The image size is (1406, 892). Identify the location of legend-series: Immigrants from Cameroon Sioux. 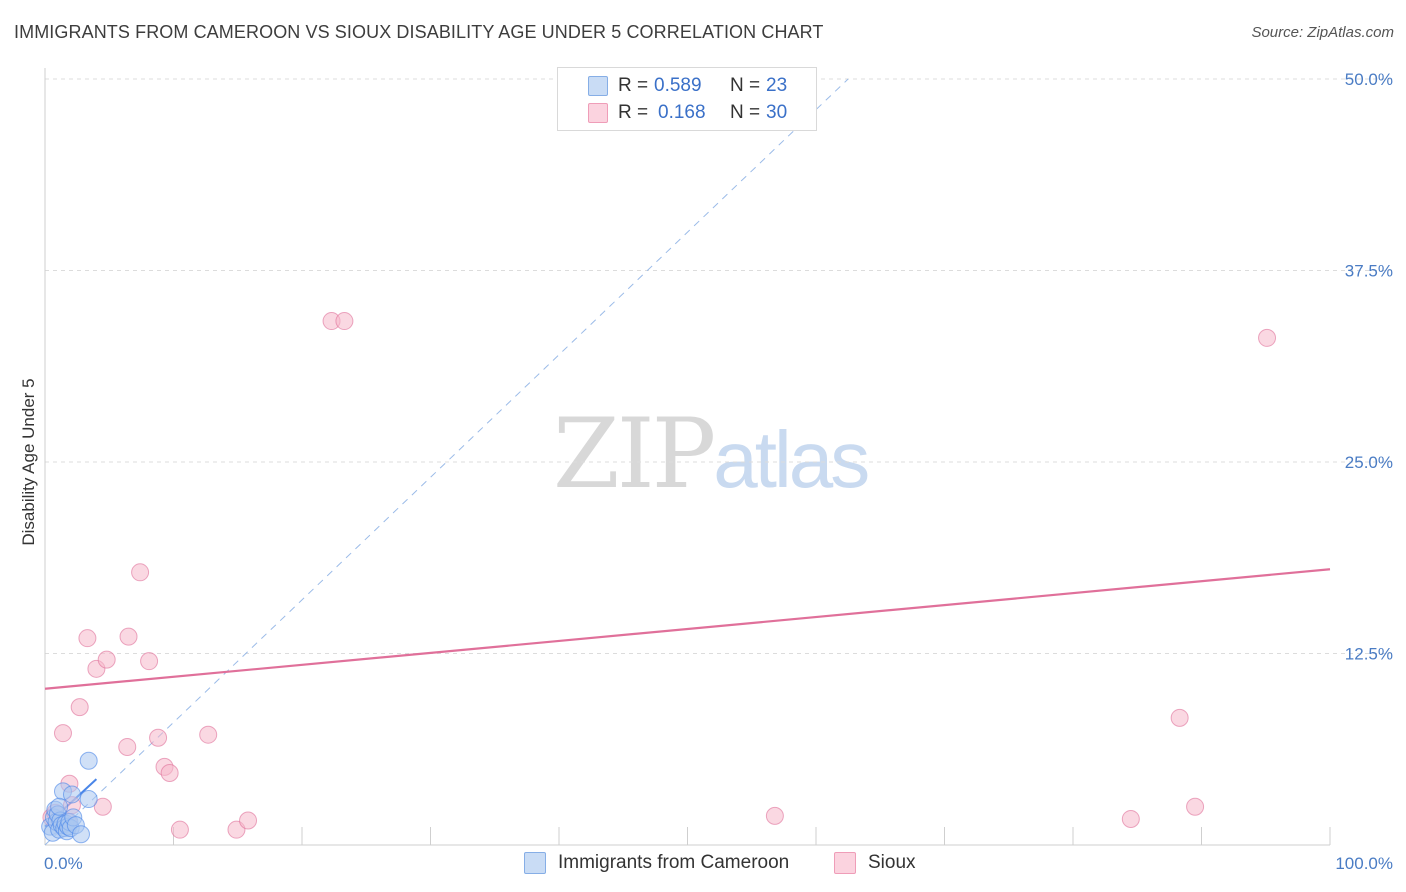
(703, 865).